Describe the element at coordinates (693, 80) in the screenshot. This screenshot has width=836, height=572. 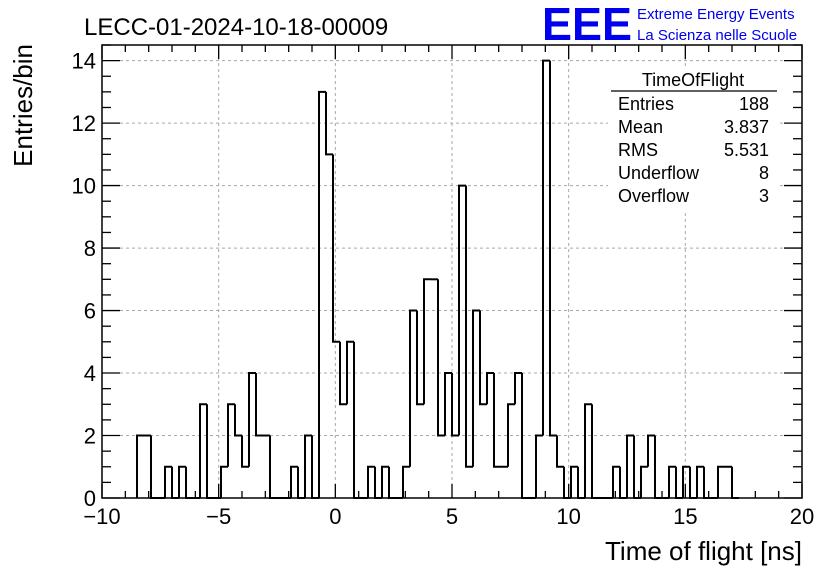
I see `stats-box-title: TimeOfFlight` at that location.